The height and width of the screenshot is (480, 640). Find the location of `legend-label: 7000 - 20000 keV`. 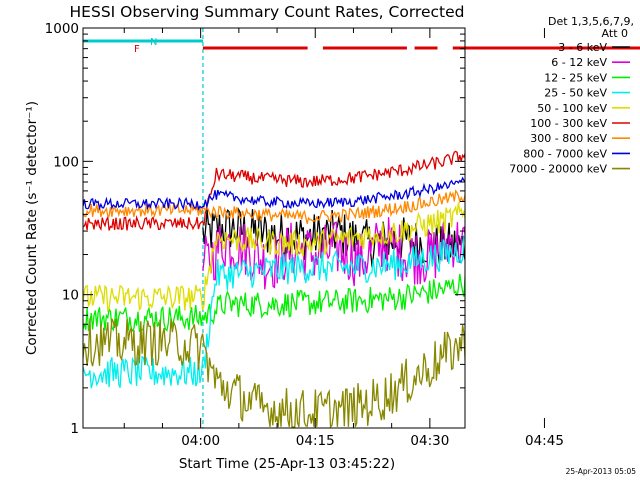

legend-label: 7000 - 20000 keV is located at coordinates (558, 169).